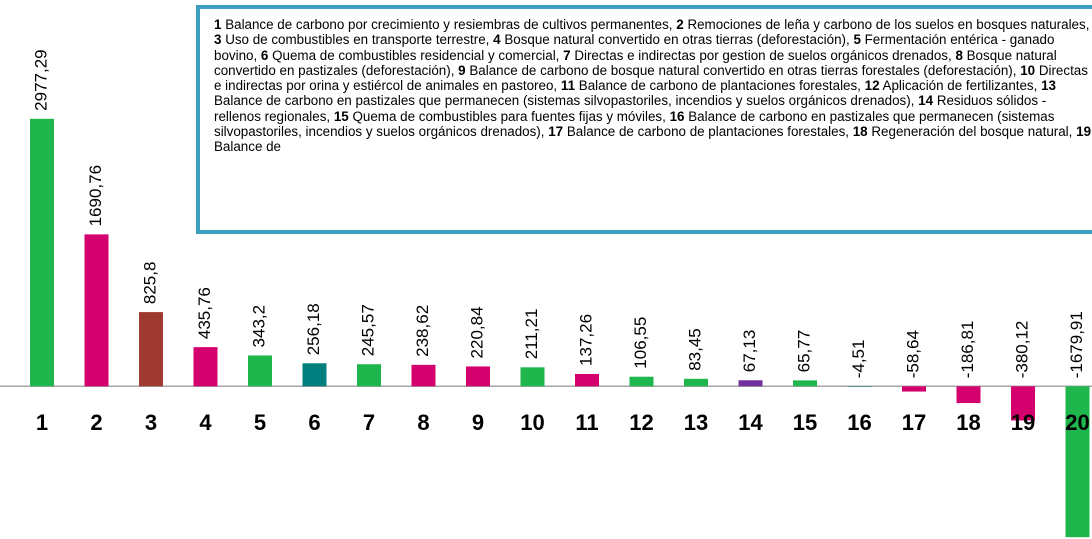 This screenshot has width=1092, height=539. I want to click on x-tick-label: 3, so click(151, 422).